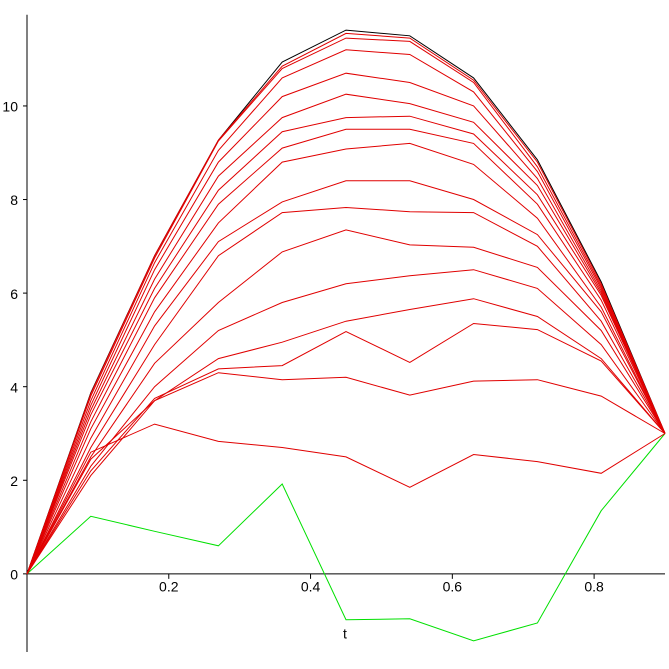  Describe the element at coordinates (345, 634) in the screenshot. I see `x-axis-label: t` at that location.